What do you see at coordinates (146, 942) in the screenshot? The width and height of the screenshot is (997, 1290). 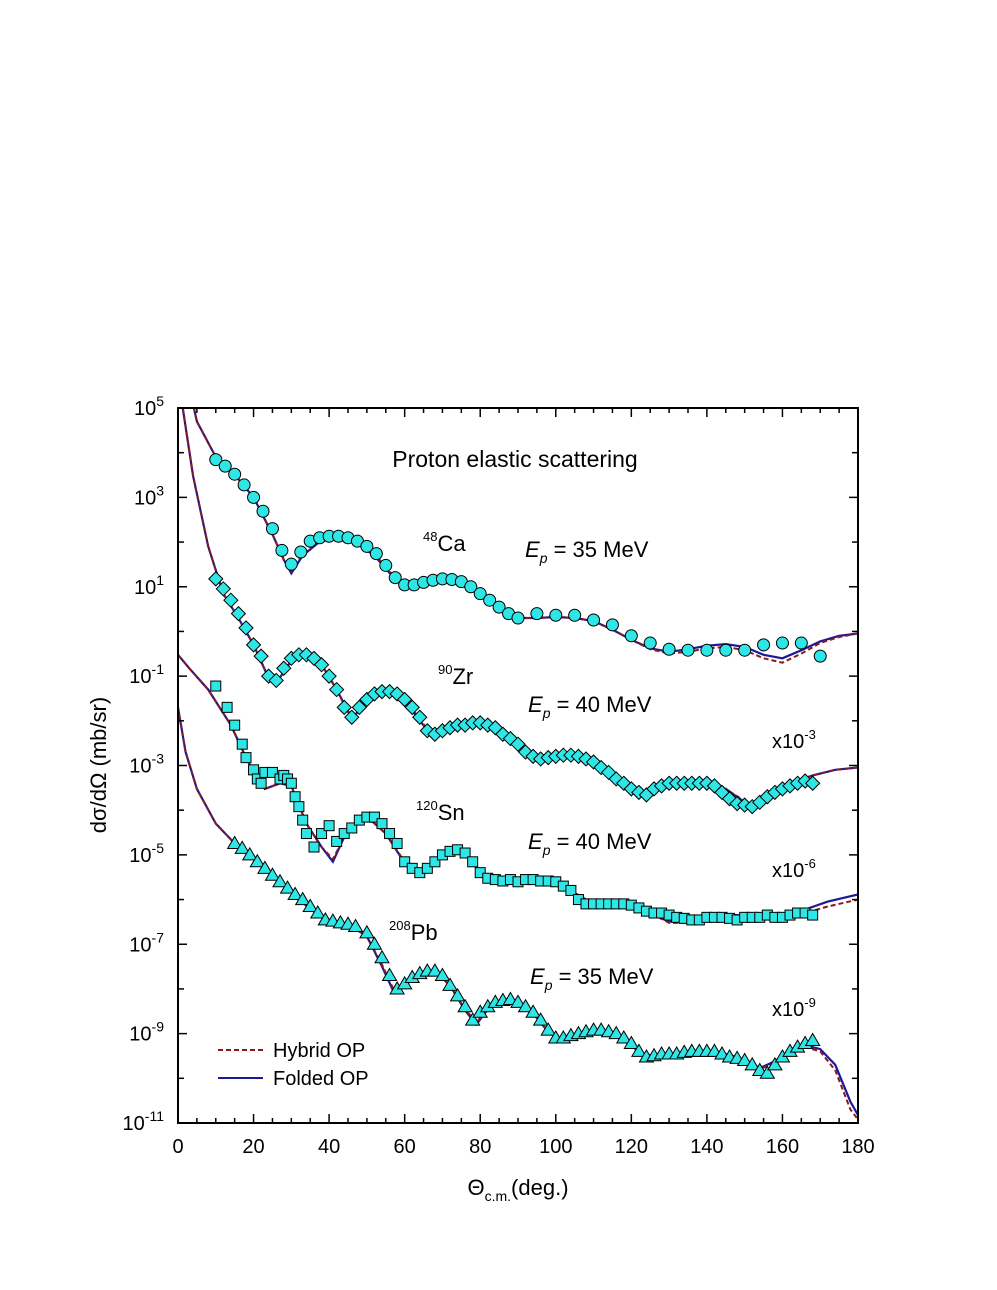 I see `y-tick-label: 10⁻⁷` at bounding box center [146, 942].